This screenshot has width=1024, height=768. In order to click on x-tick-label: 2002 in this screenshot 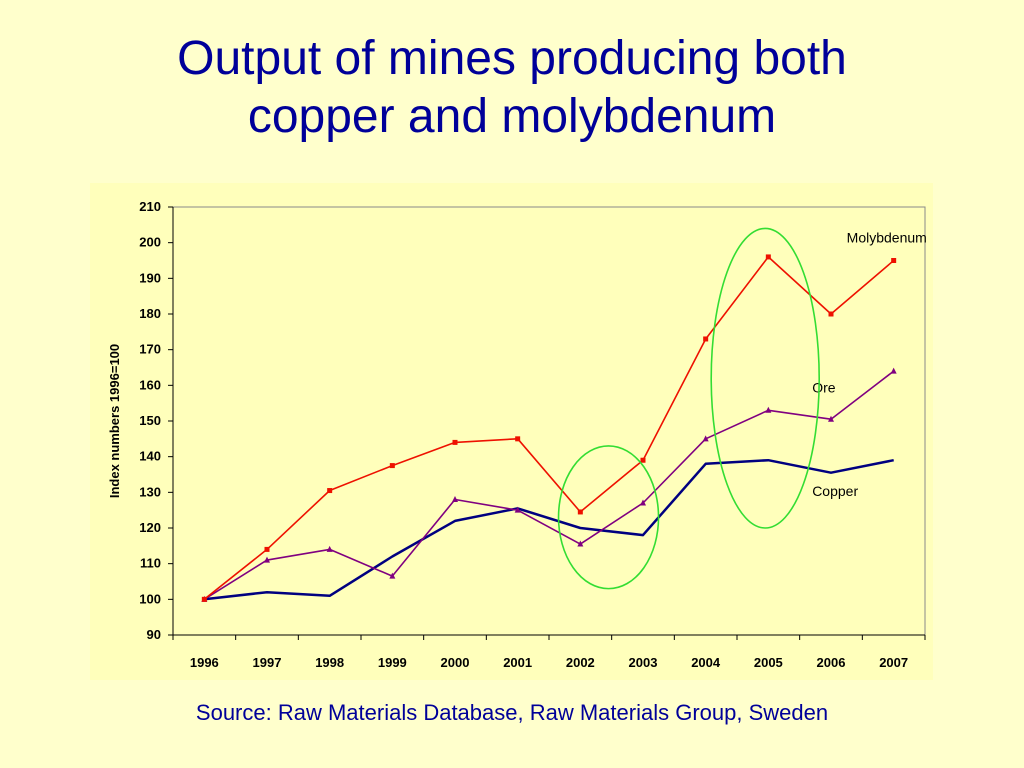, I will do `click(580, 662)`.